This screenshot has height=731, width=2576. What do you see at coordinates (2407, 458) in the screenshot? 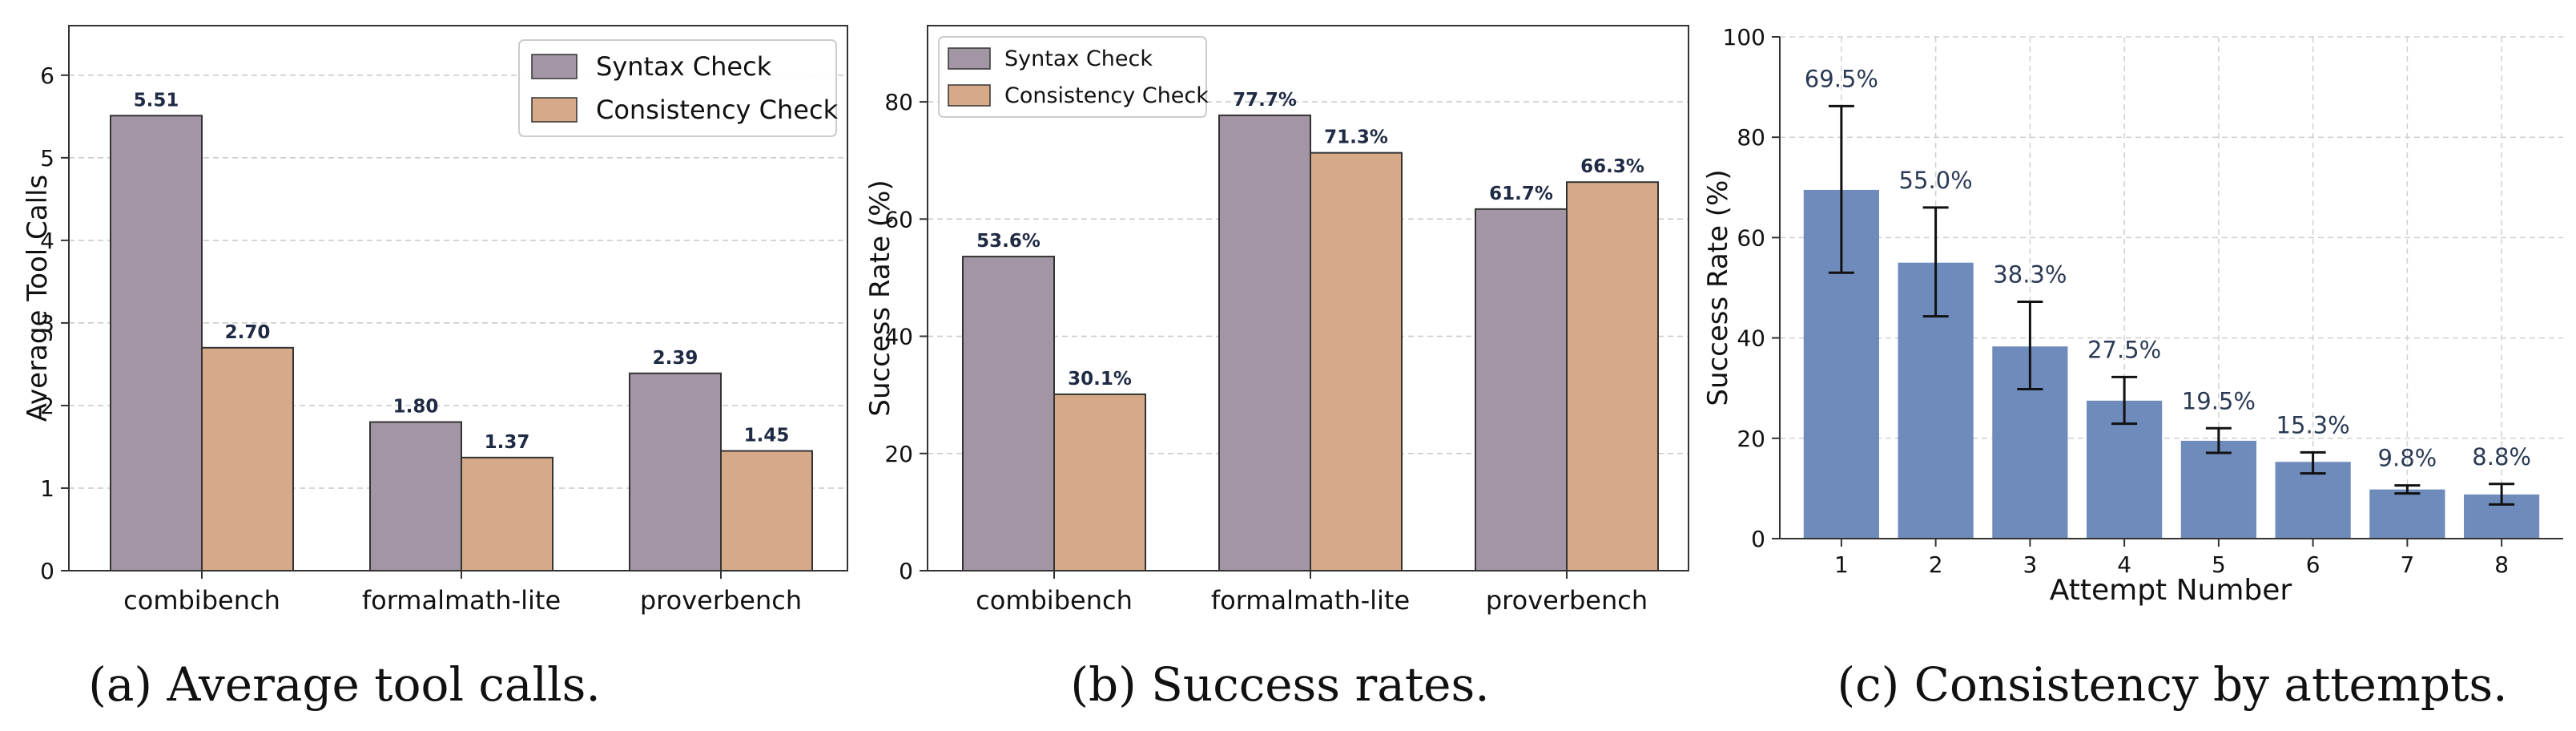
I see `data-label: 9.8%` at bounding box center [2407, 458].